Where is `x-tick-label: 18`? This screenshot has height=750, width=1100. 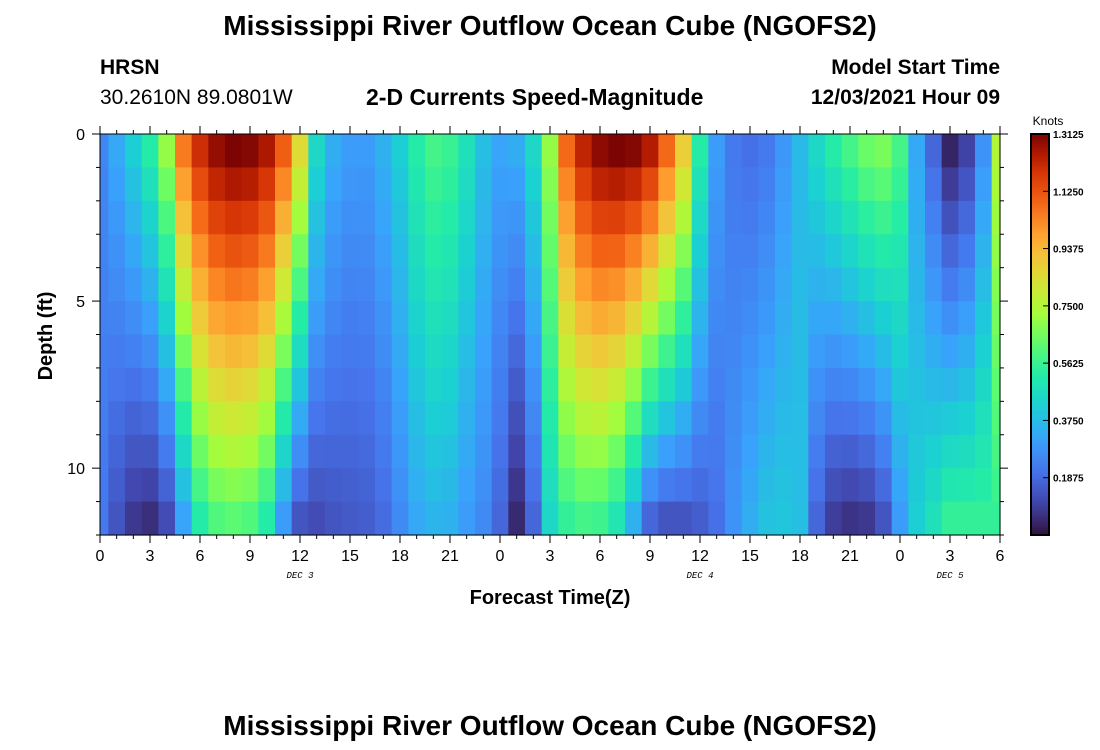 x-tick-label: 18 is located at coordinates (800, 556).